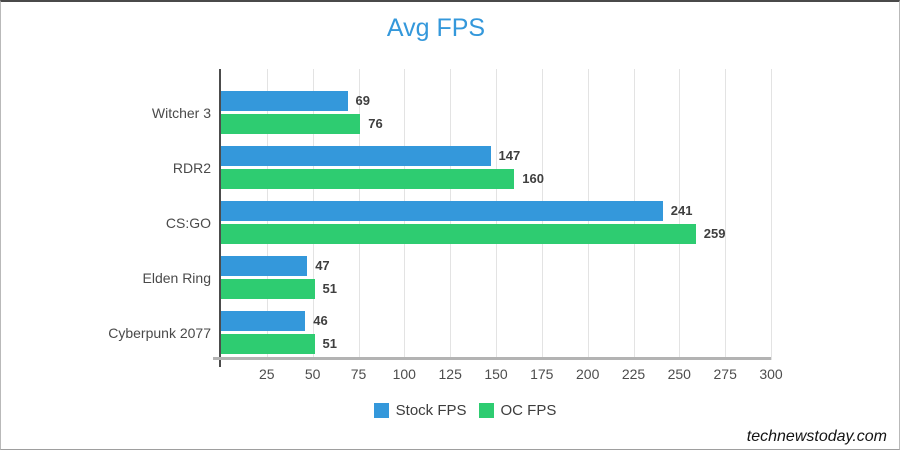 This screenshot has height=450, width=900. Describe the element at coordinates (816, 436) in the screenshot. I see `watermark: technewstoday.com` at that location.